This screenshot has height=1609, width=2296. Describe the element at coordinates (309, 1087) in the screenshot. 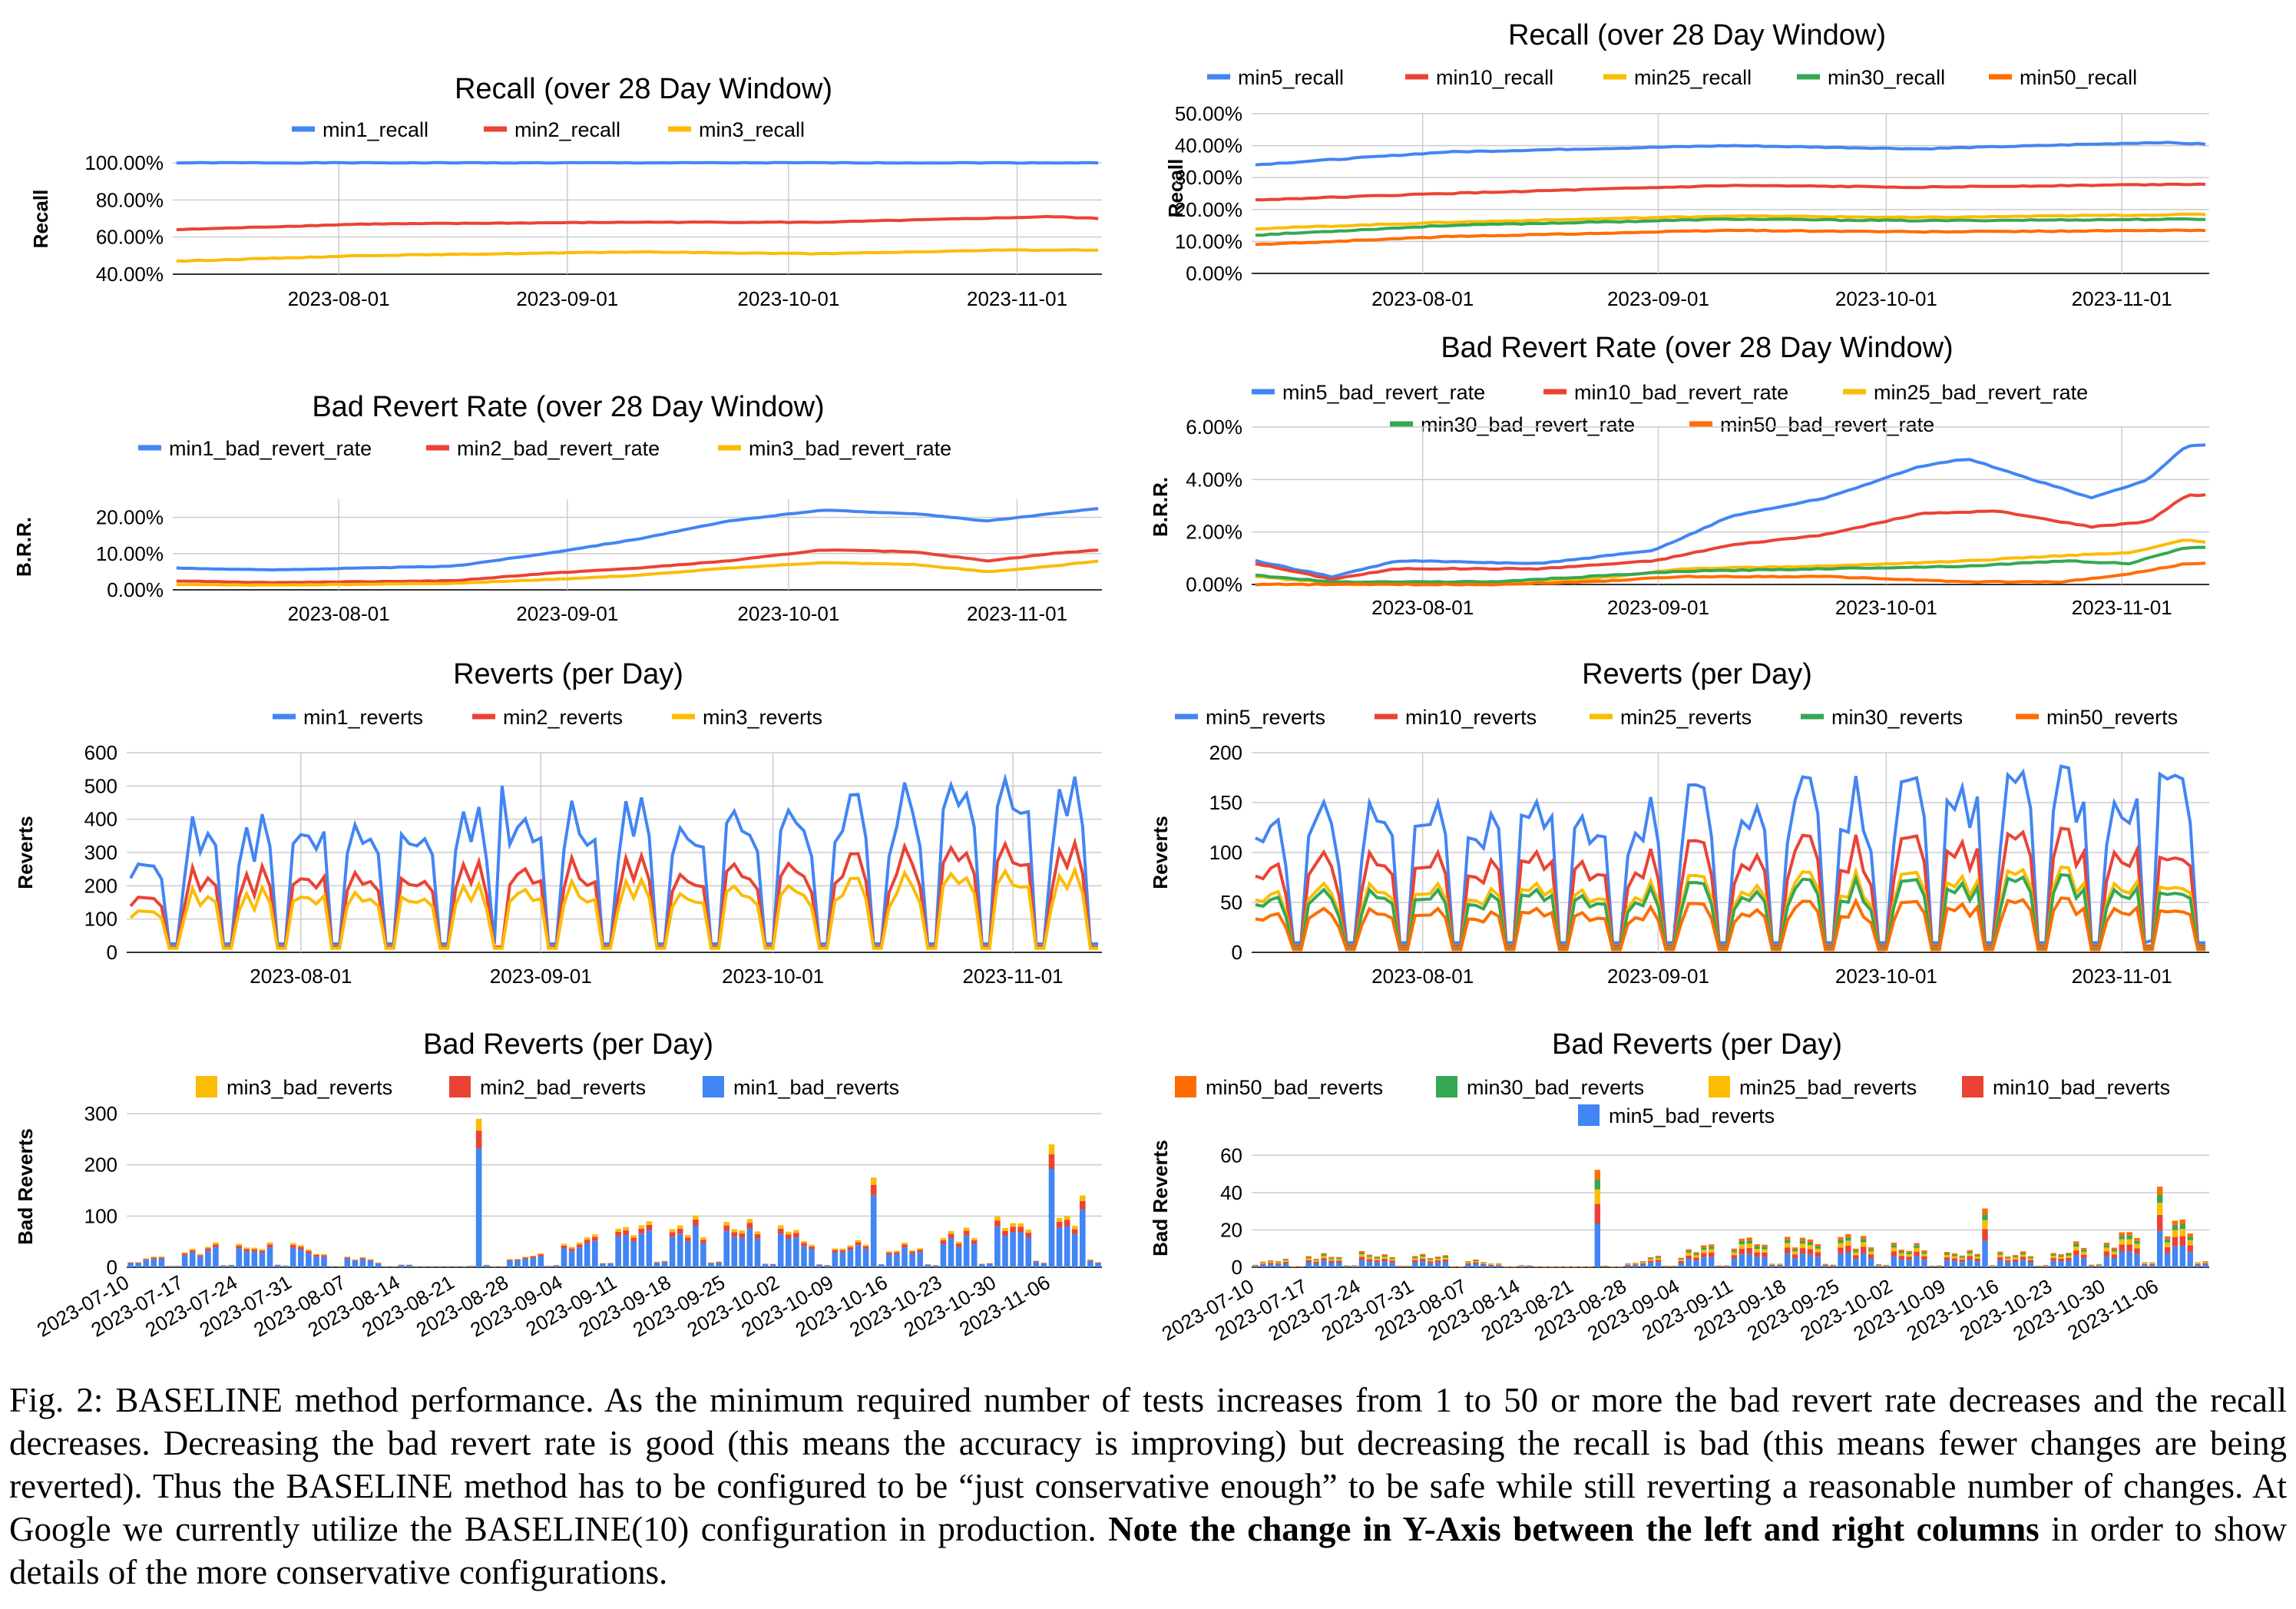

I see `legend-label: min3_bad_reverts` at that location.